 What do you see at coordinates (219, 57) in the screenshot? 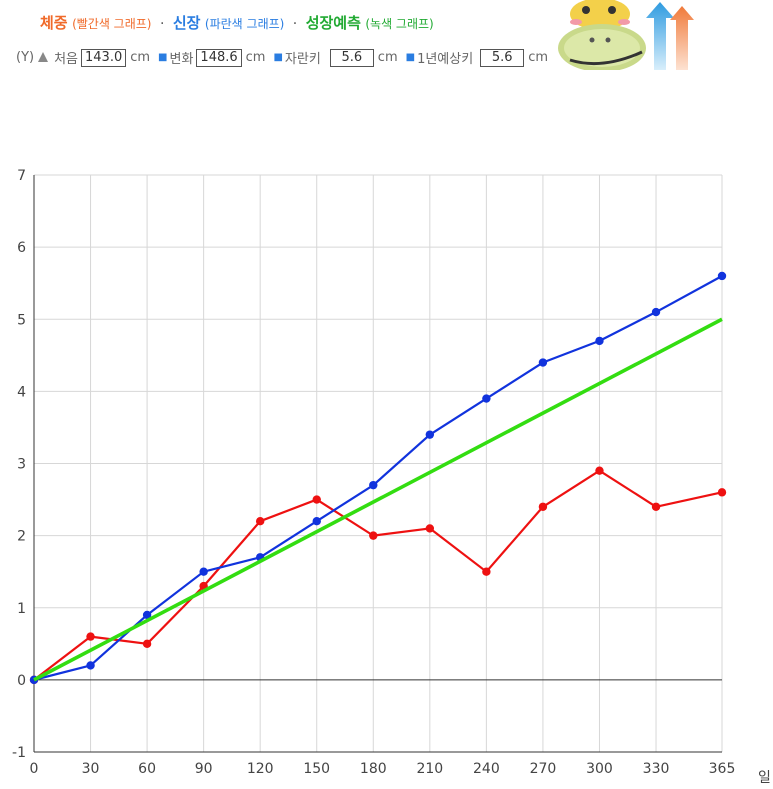
I see `change-value-field: 148.6` at bounding box center [219, 57].